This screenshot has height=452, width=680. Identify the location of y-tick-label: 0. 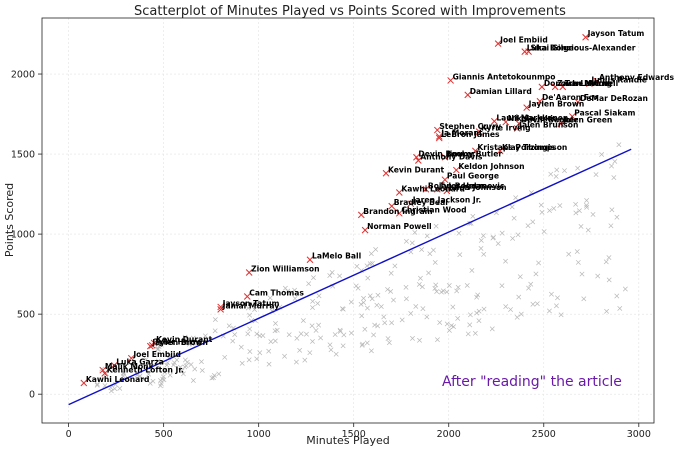
(32, 395).